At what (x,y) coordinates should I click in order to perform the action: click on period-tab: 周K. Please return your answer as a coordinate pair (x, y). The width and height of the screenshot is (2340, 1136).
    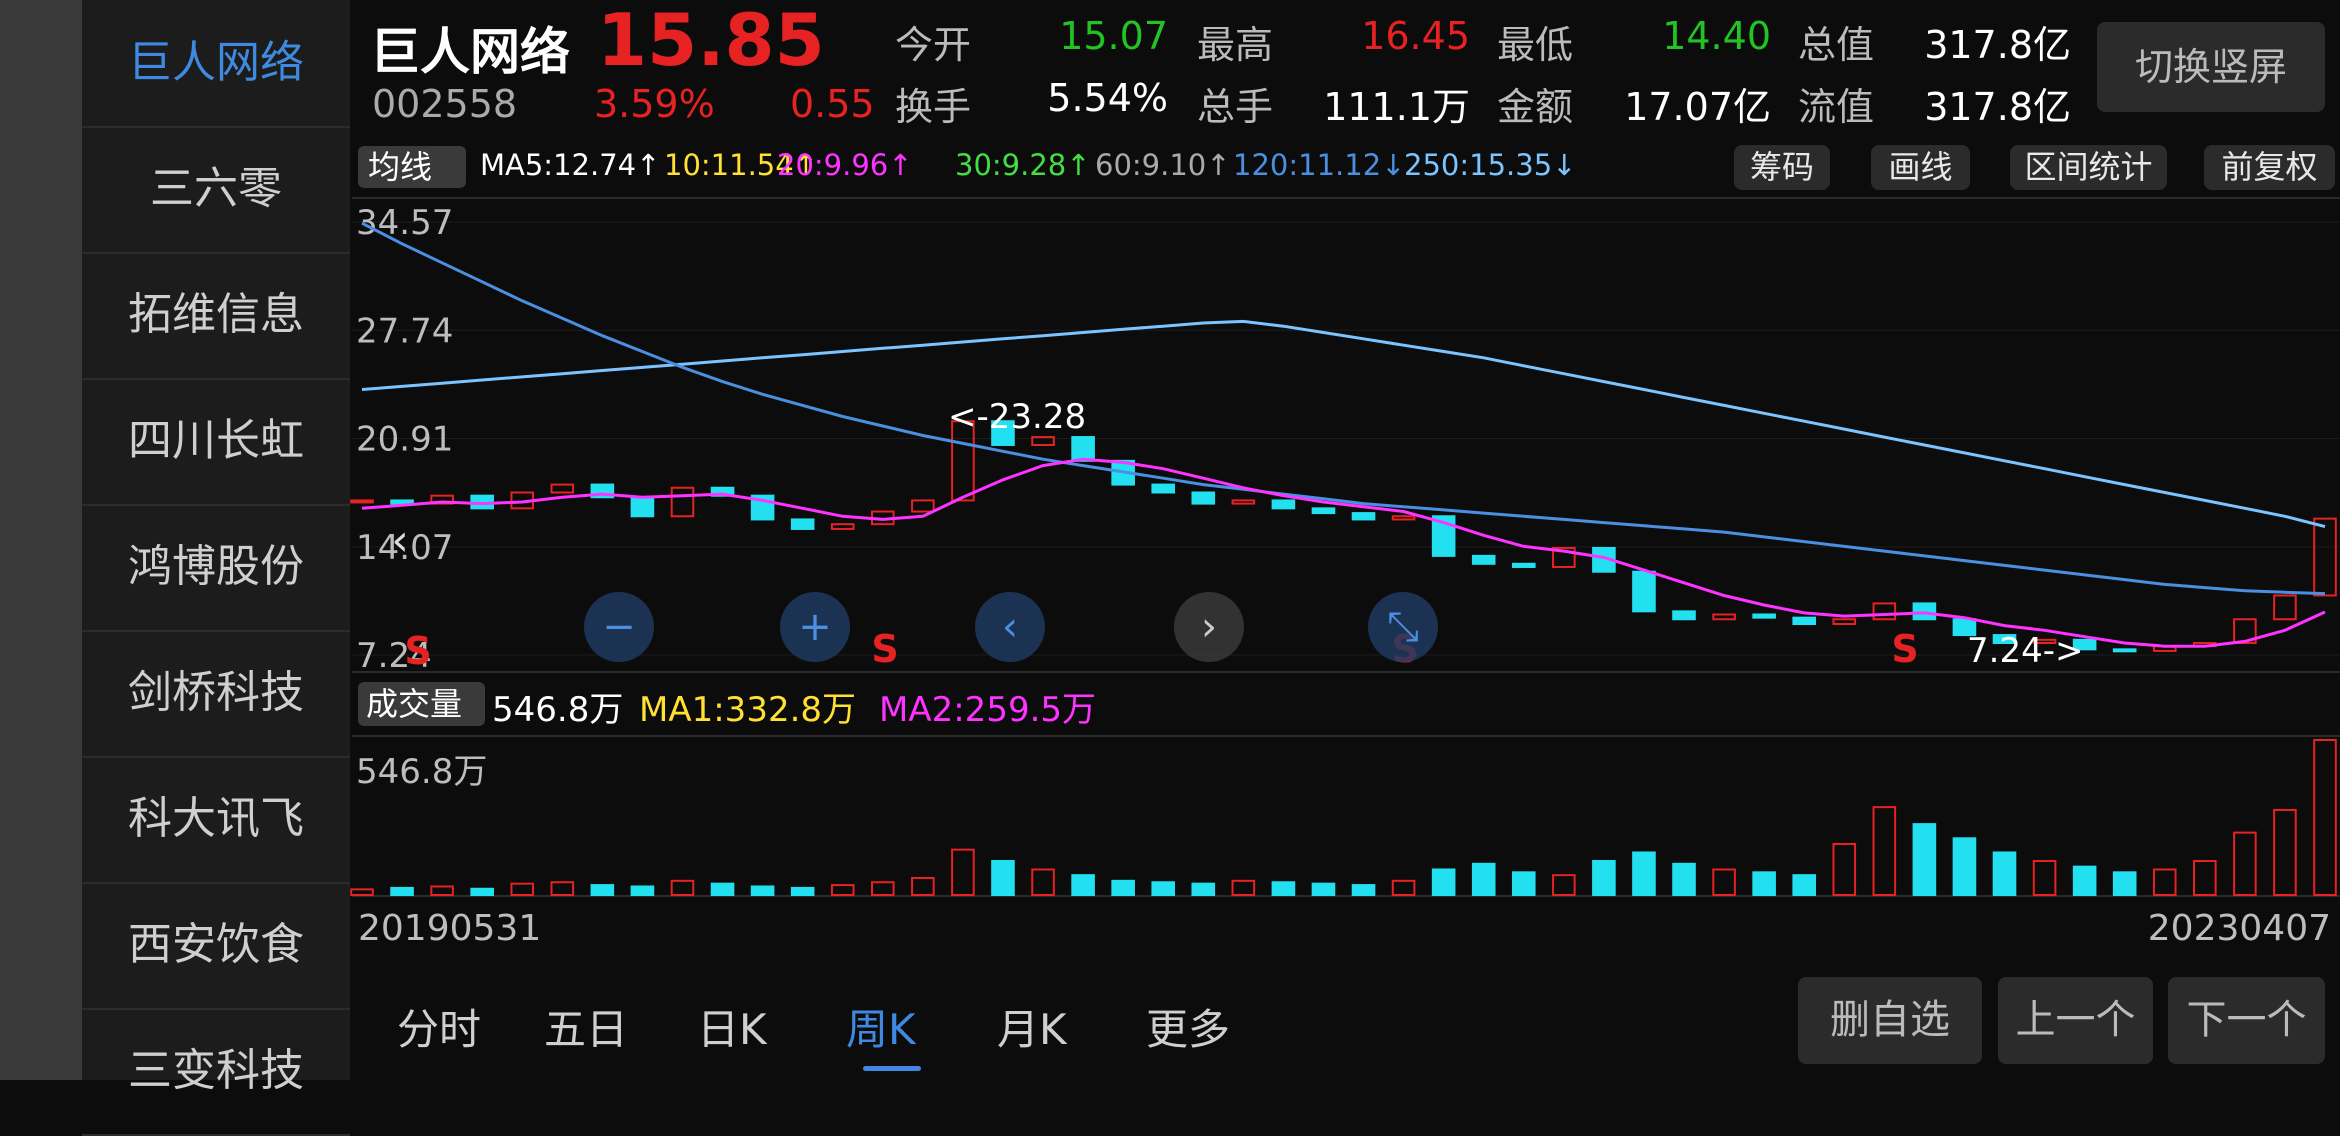
    Looking at the image, I should click on (881, 1029).